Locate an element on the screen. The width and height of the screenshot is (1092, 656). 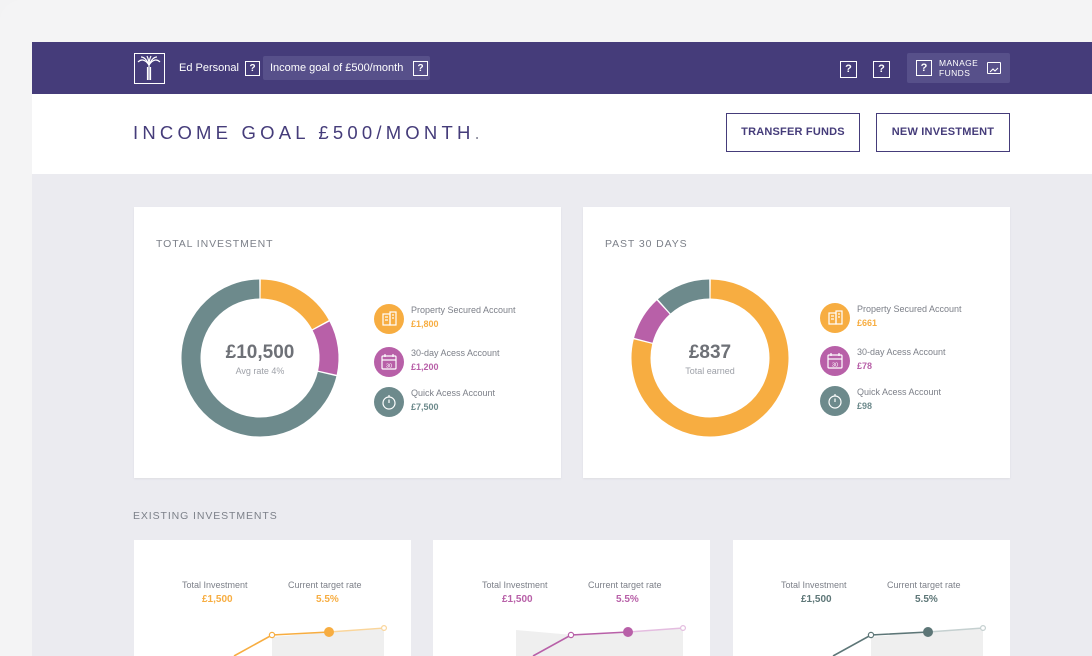
account-name: Ed Personal is located at coordinates (209, 68).